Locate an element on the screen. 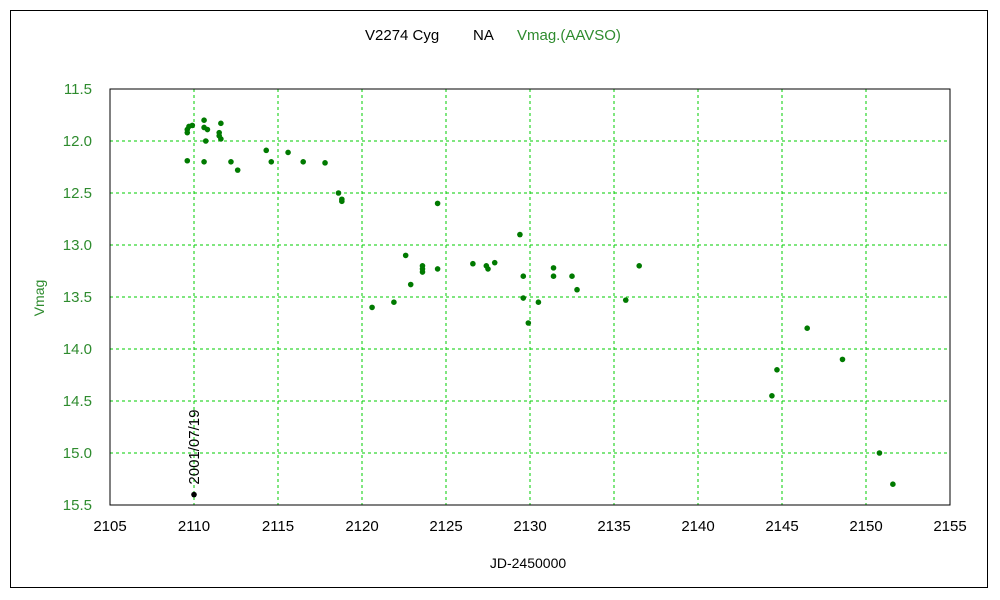 The width and height of the screenshot is (1000, 600). x-tick-label: 2115 is located at coordinates (278, 526).